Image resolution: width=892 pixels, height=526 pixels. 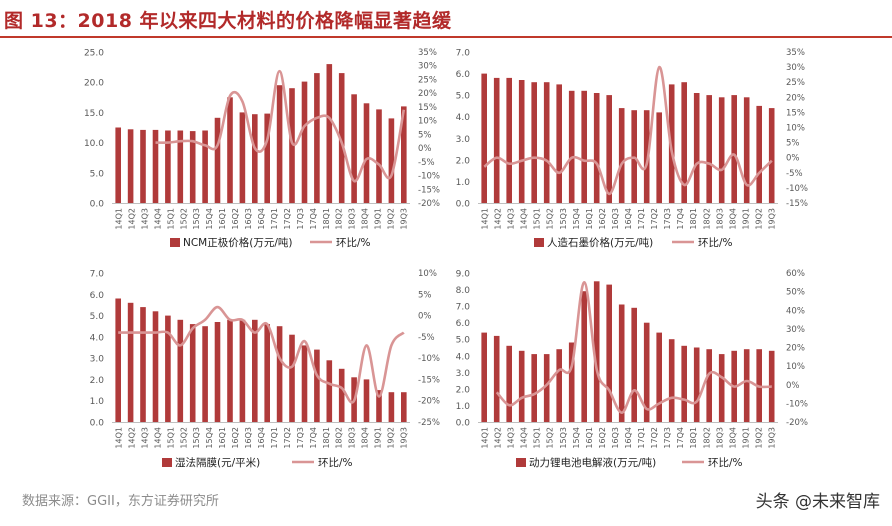 What do you see at coordinates (795, 113) in the screenshot?
I see `right-tick-label: 15%` at bounding box center [795, 113].